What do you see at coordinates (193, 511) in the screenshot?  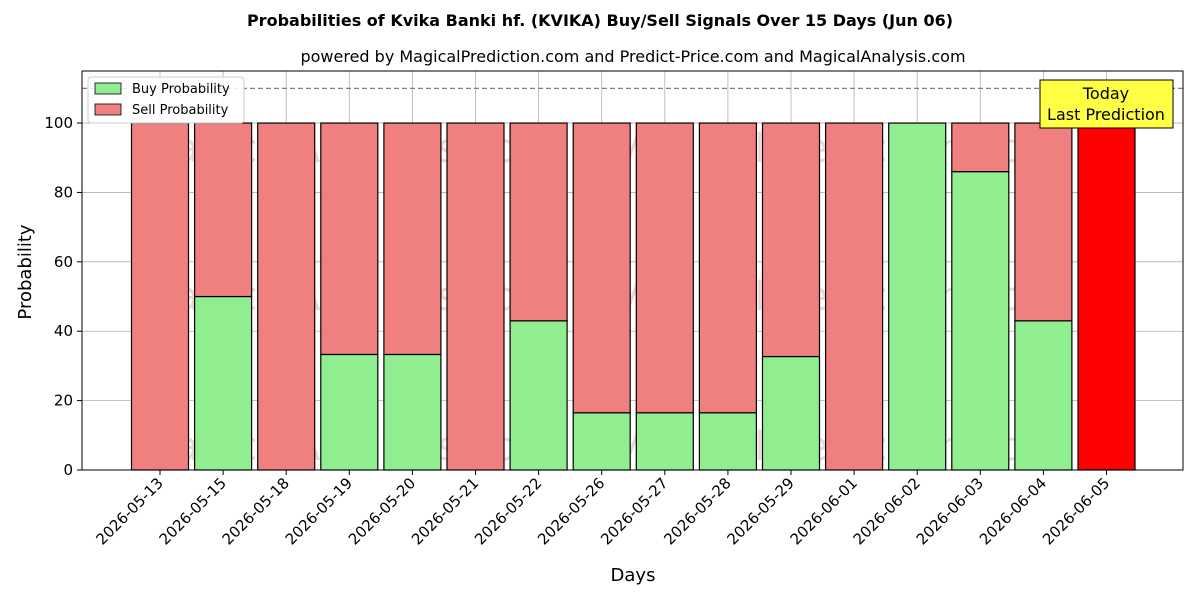 I see `x-tick-label: 2026-05-15` at bounding box center [193, 511].